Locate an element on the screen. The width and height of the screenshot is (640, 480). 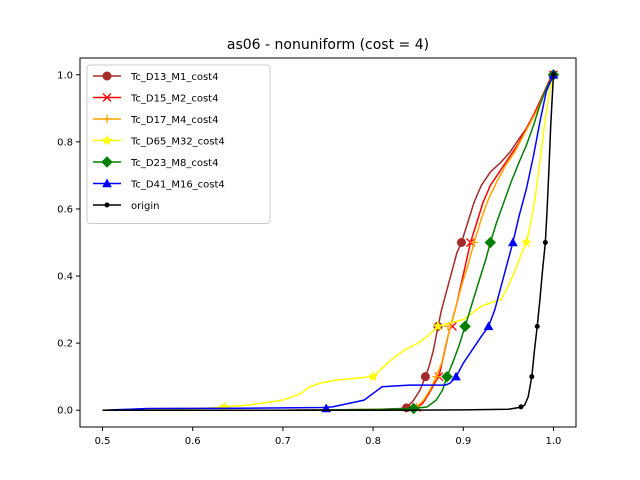
y-axis: 0.0 0.2 0.4 0.6 0.8 1.0 is located at coordinates (68, 243).